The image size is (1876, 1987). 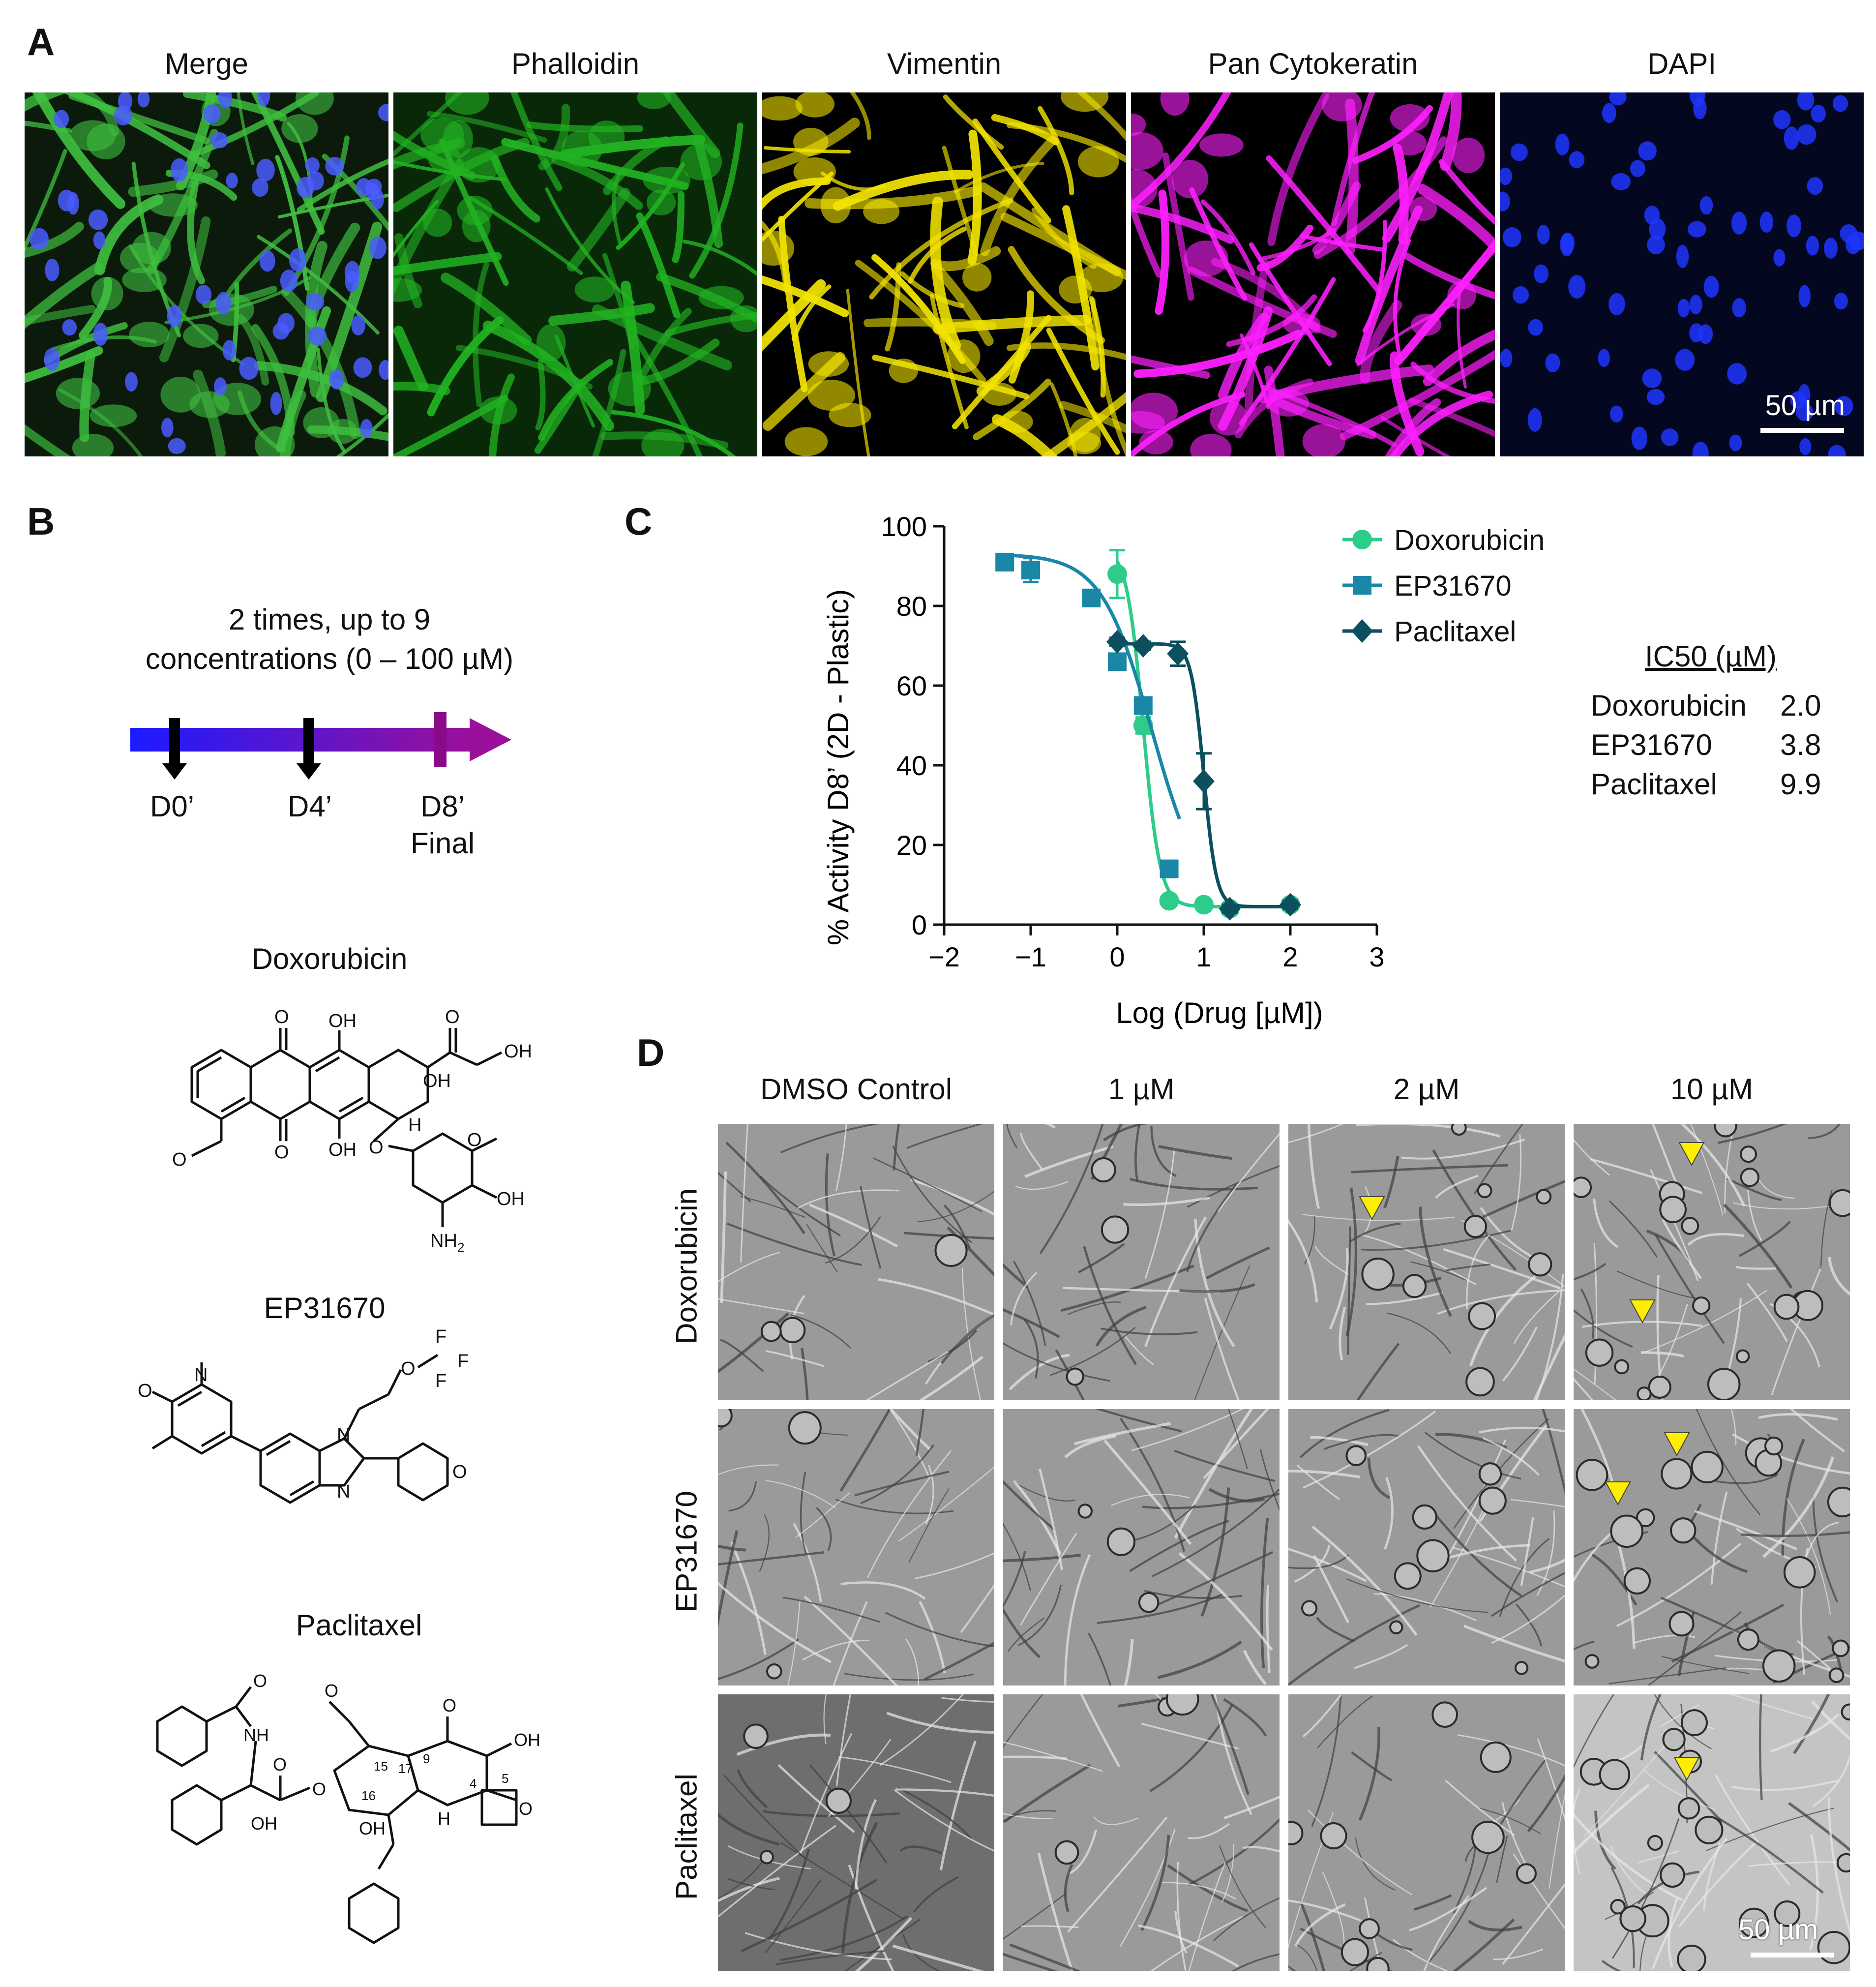 What do you see at coordinates (1362, 539) in the screenshot?
I see `legend-marker` at bounding box center [1362, 539].